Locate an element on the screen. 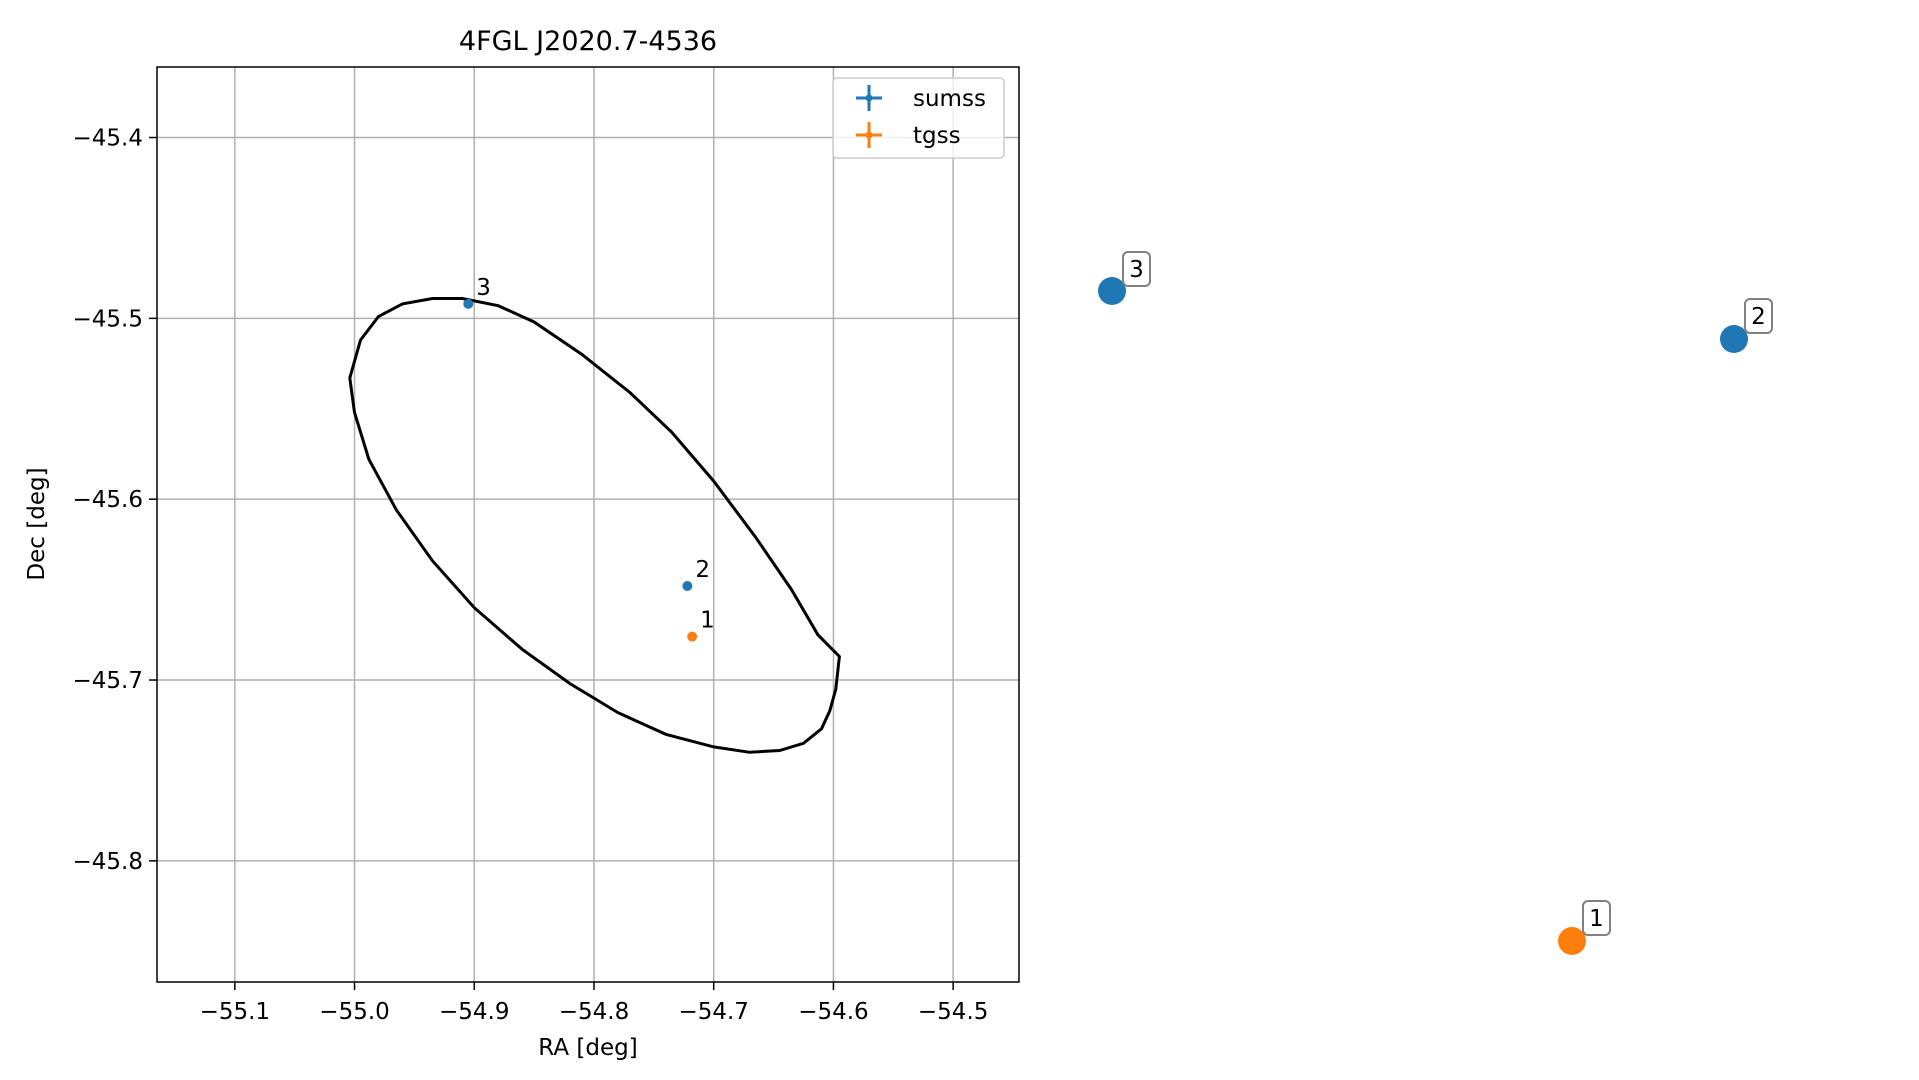 The image size is (1919, 1080). data-label-1: 1 is located at coordinates (707, 621).